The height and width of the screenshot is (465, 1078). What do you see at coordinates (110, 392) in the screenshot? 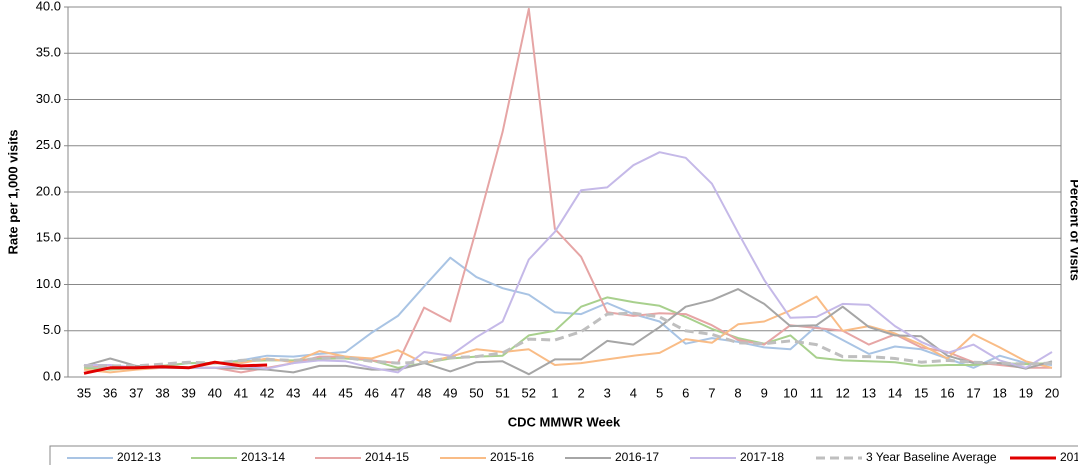
I see `x-tick-label: 36` at bounding box center [110, 392].